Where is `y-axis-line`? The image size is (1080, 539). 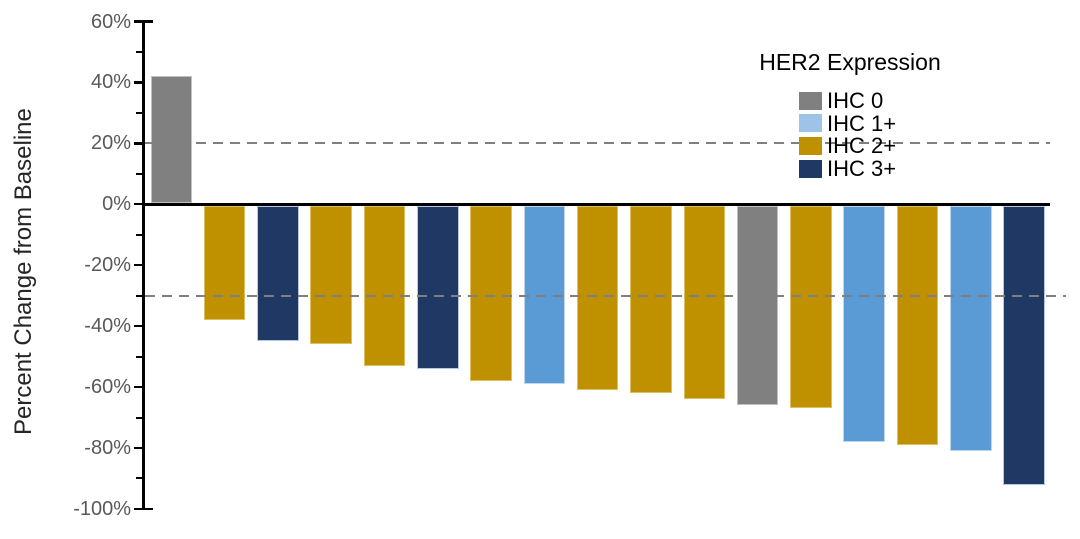
y-axis-line is located at coordinates (143, 265).